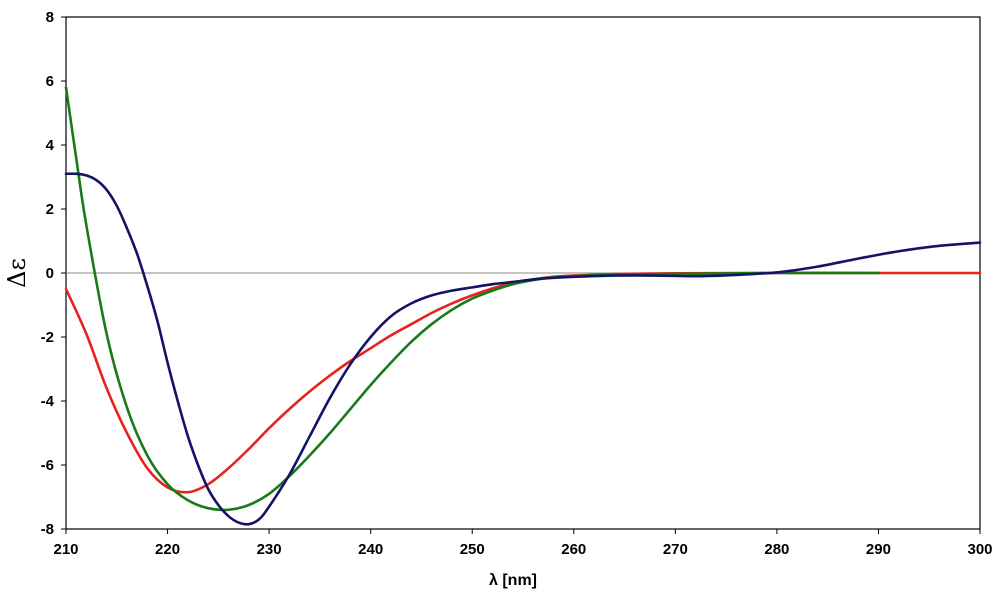  What do you see at coordinates (17, 273) in the screenshot?
I see `y-axis-title: Δε` at bounding box center [17, 273].